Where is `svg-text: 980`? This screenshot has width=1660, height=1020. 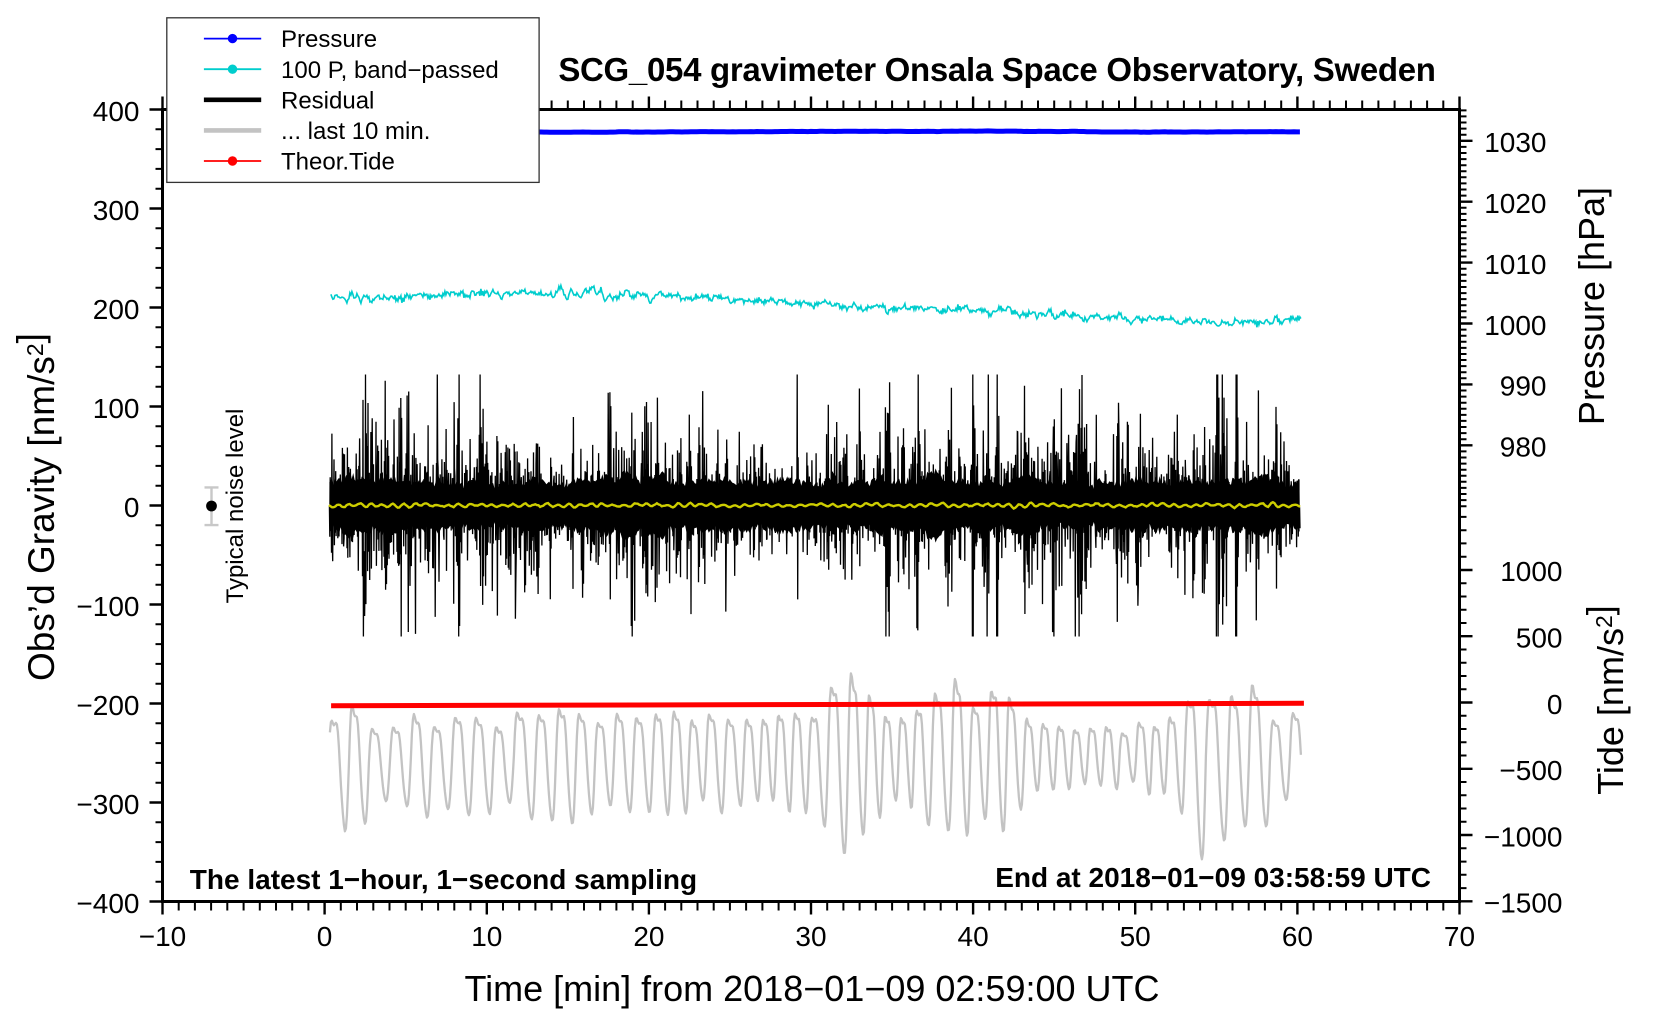 svg-text: 980 is located at coordinates (1523, 447).